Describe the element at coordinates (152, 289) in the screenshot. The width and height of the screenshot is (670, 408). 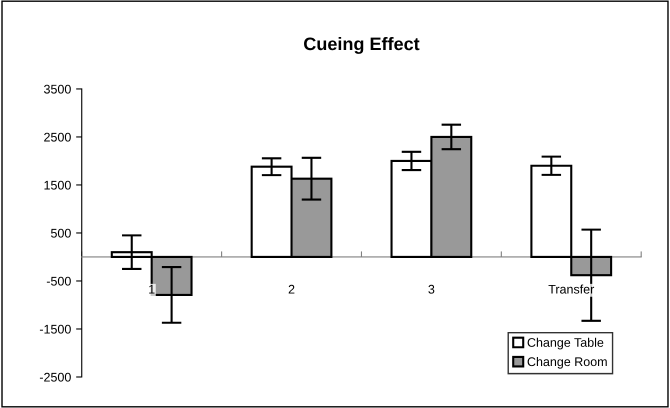
I see `x-tick-label: 1` at that location.